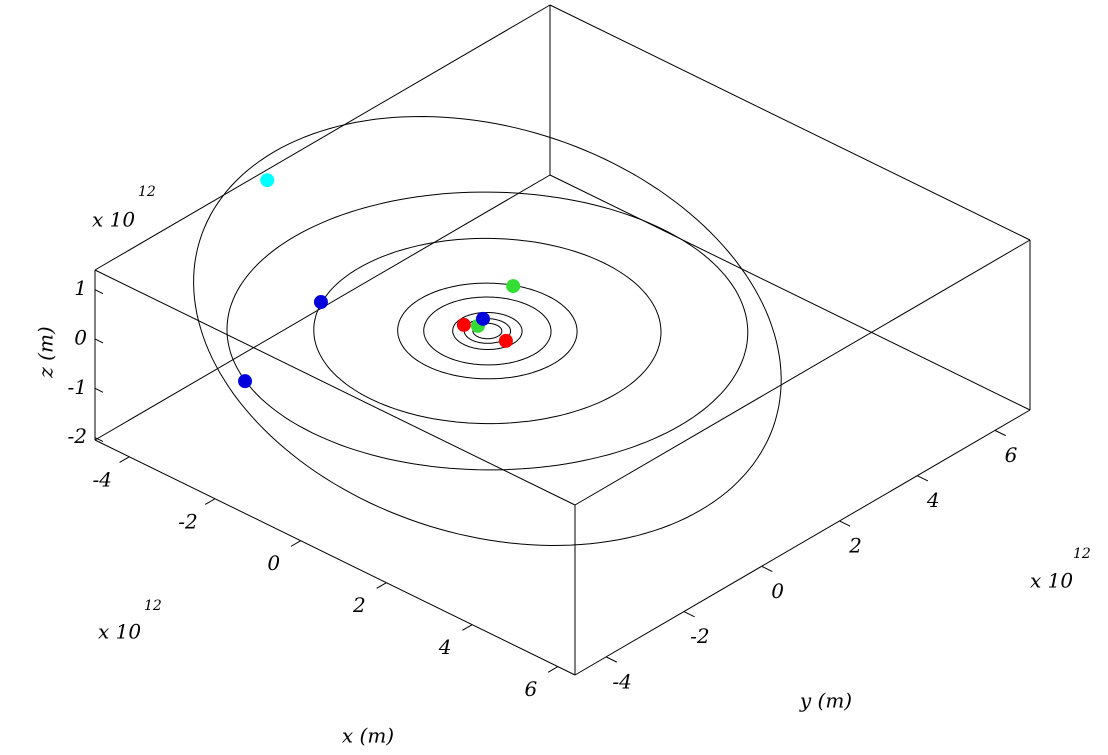 The width and height of the screenshot is (1108, 755). I want to click on x-tick-label: 2, so click(359, 605).